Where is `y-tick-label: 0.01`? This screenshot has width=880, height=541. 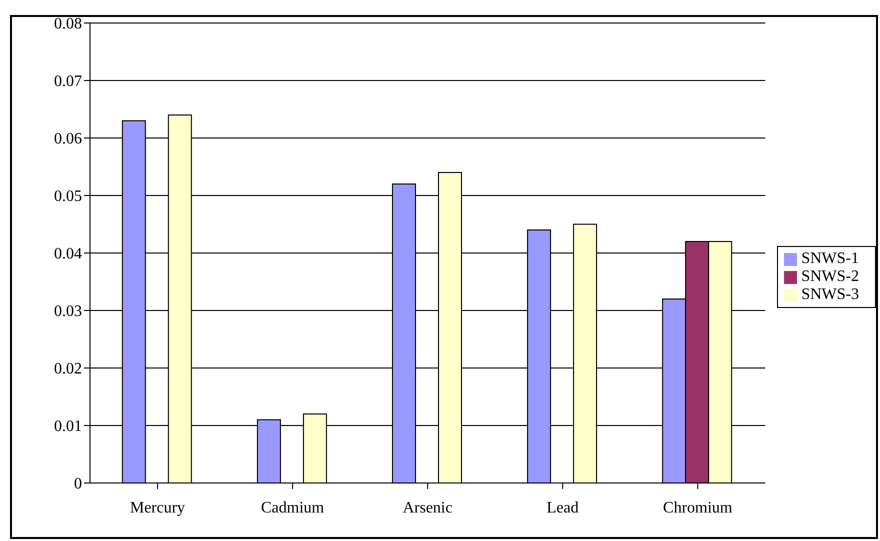 y-tick-label: 0.01 is located at coordinates (68, 427).